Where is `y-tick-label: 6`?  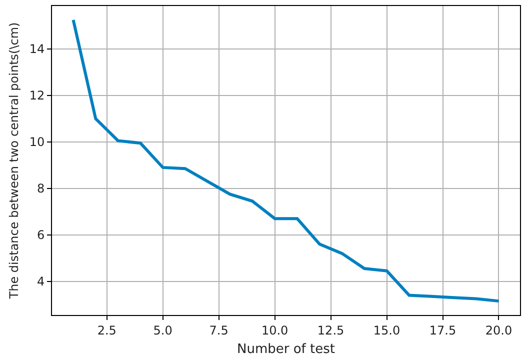
y-tick-label: 6 is located at coordinates (40, 235).